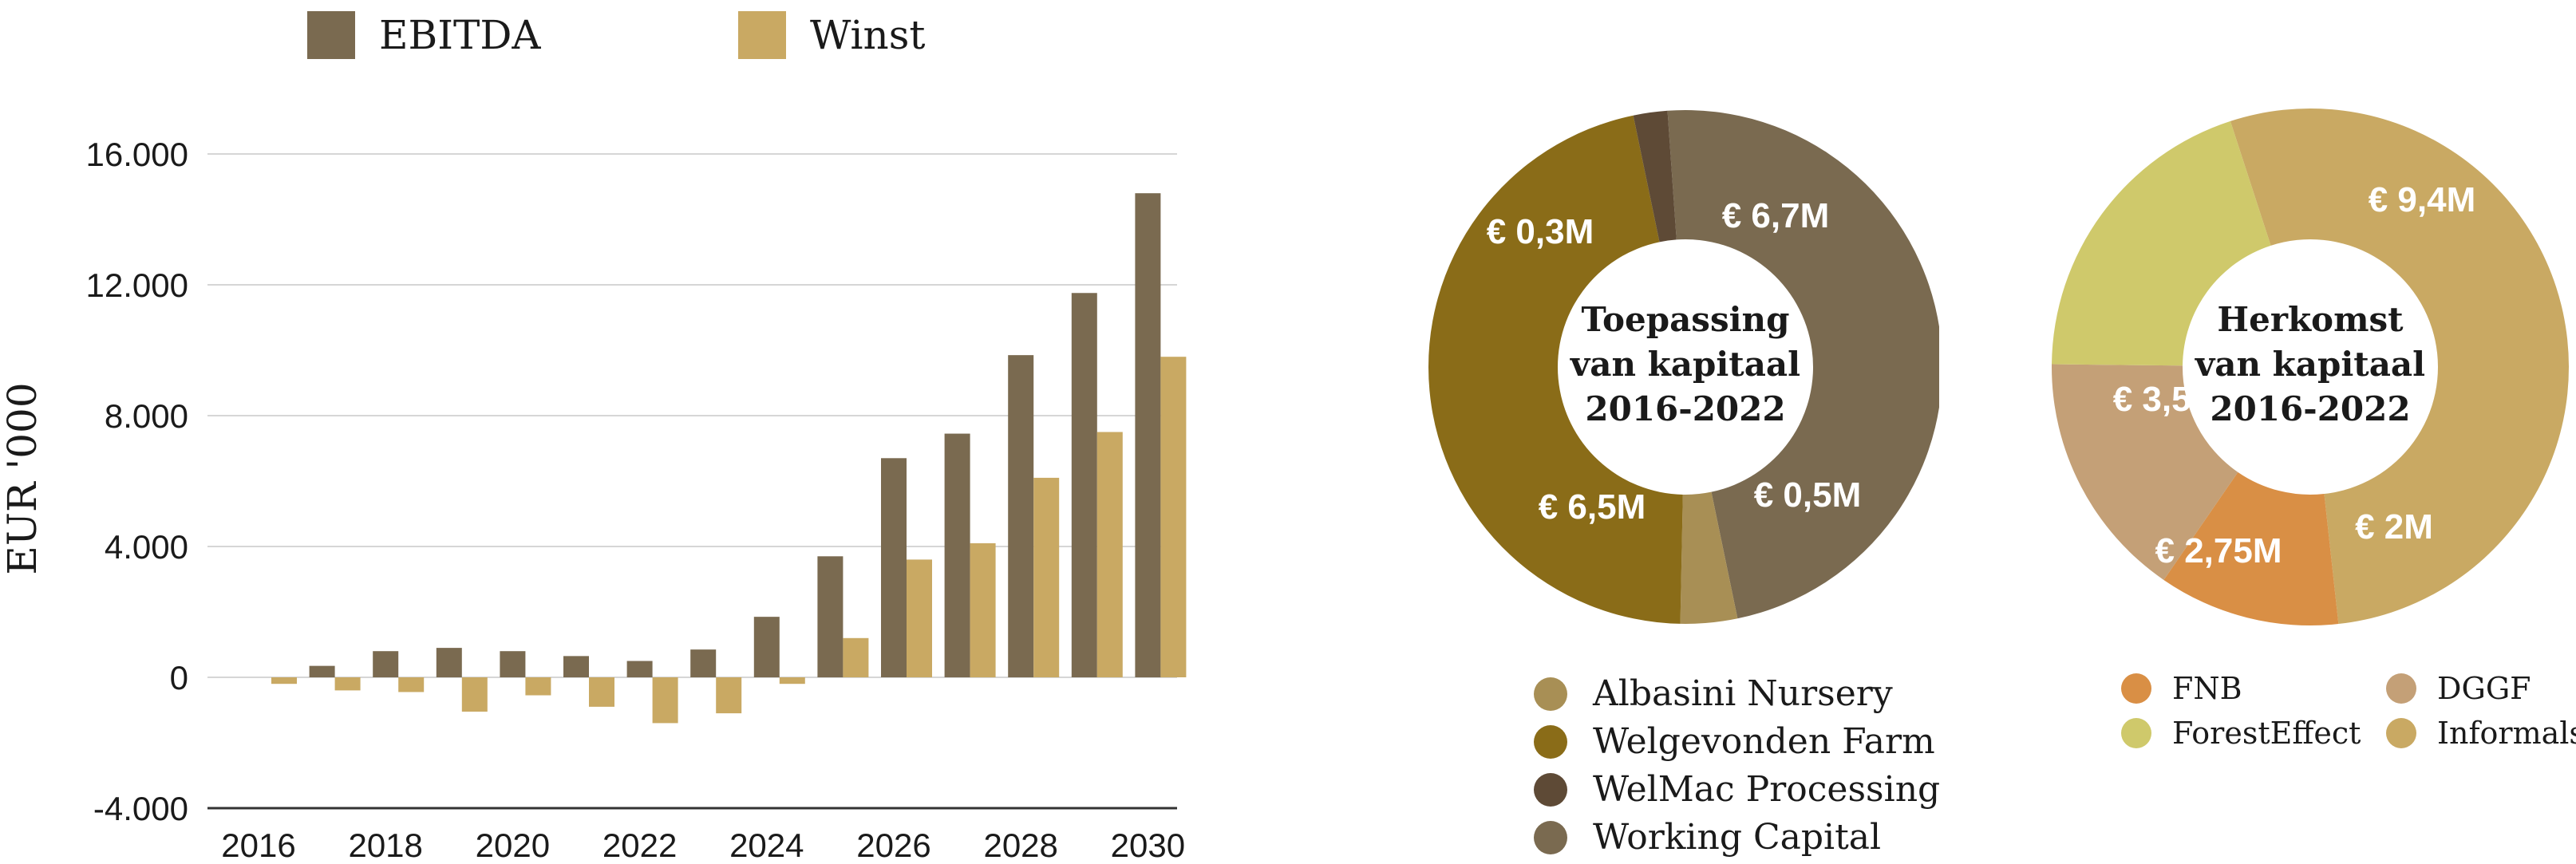  What do you see at coordinates (137, 481) in the screenshot?
I see `y-axis-ticks: -4.000 0 4.000 8.000 12.000 16.000` at bounding box center [137, 481].